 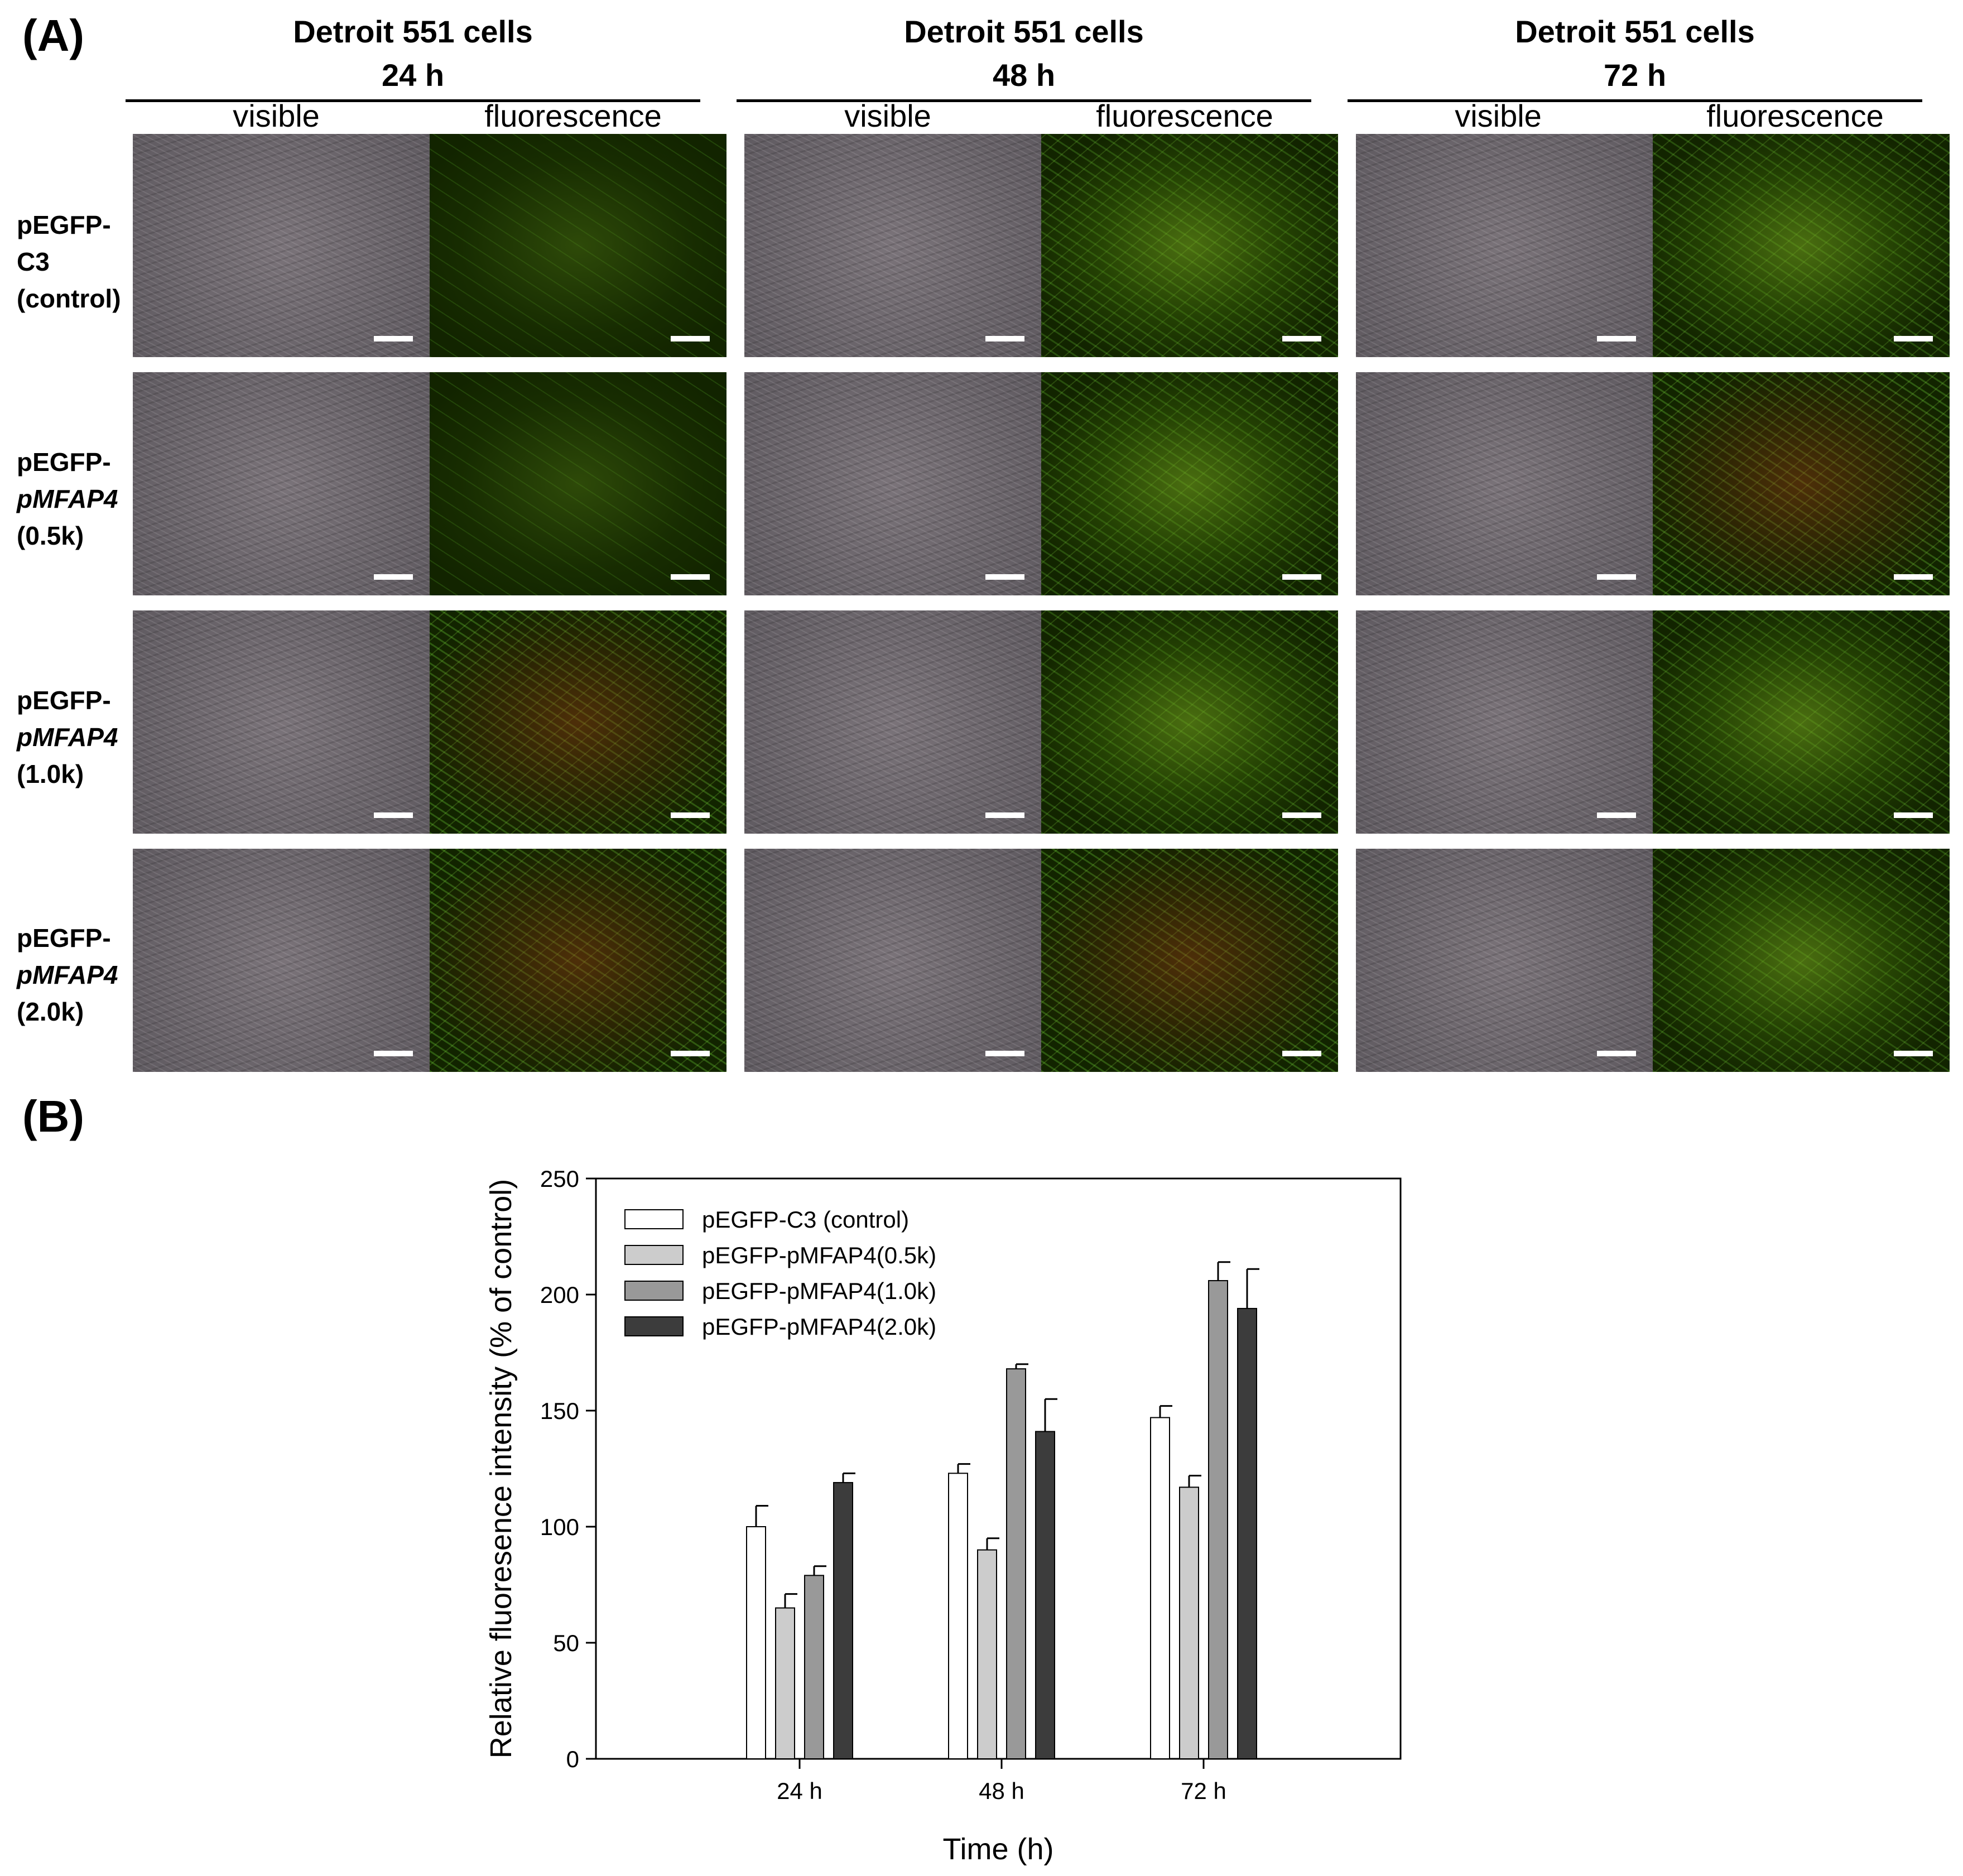 What do you see at coordinates (1024, 56) in the screenshot?
I see `time-group-48h: Detroit 551 cells 48 h` at bounding box center [1024, 56].